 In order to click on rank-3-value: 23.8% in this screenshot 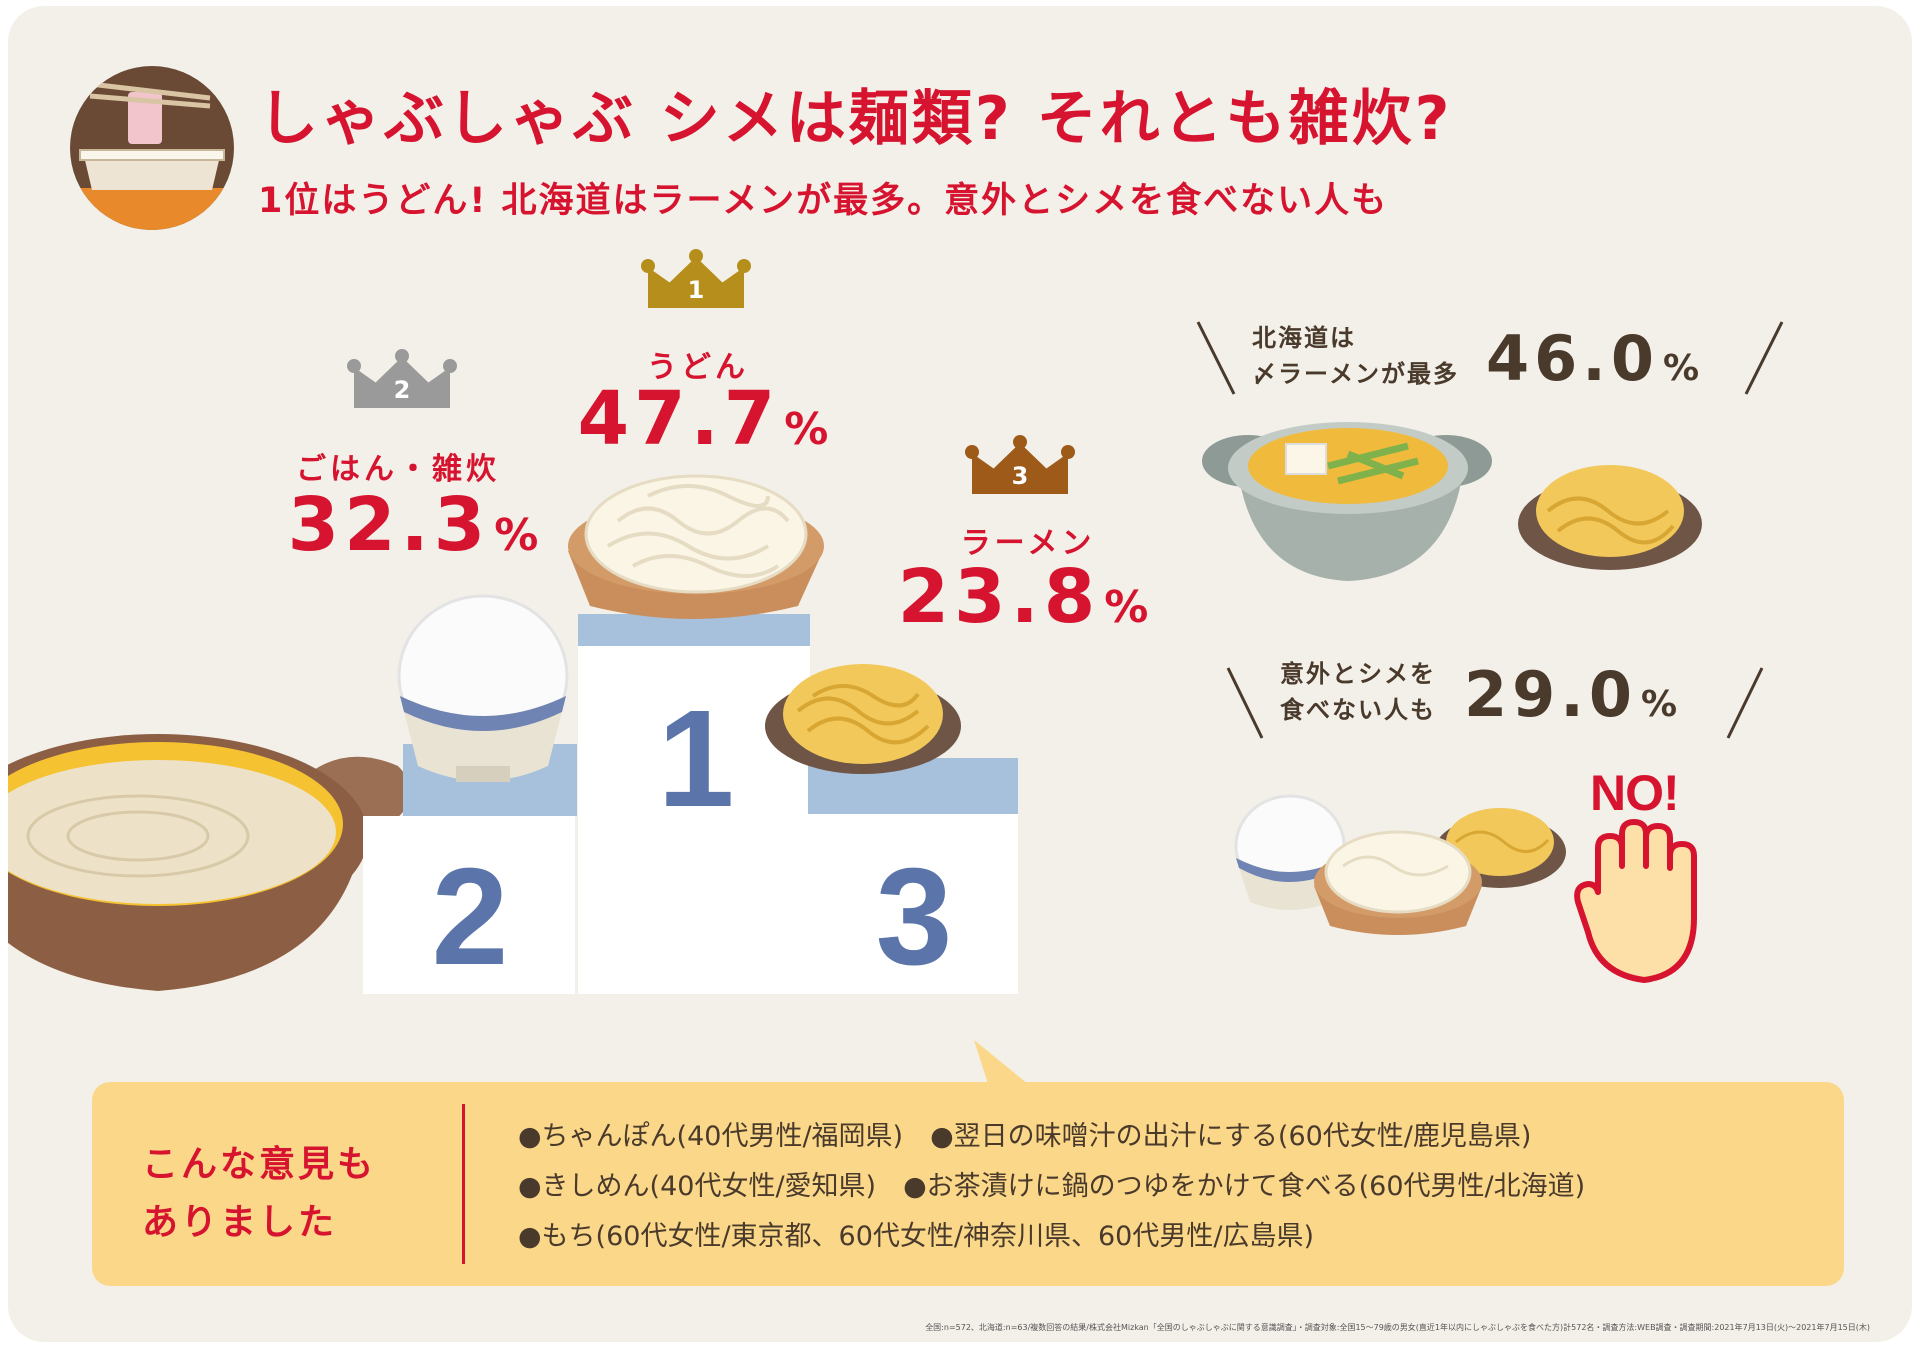, I will do `click(1023, 597)`.